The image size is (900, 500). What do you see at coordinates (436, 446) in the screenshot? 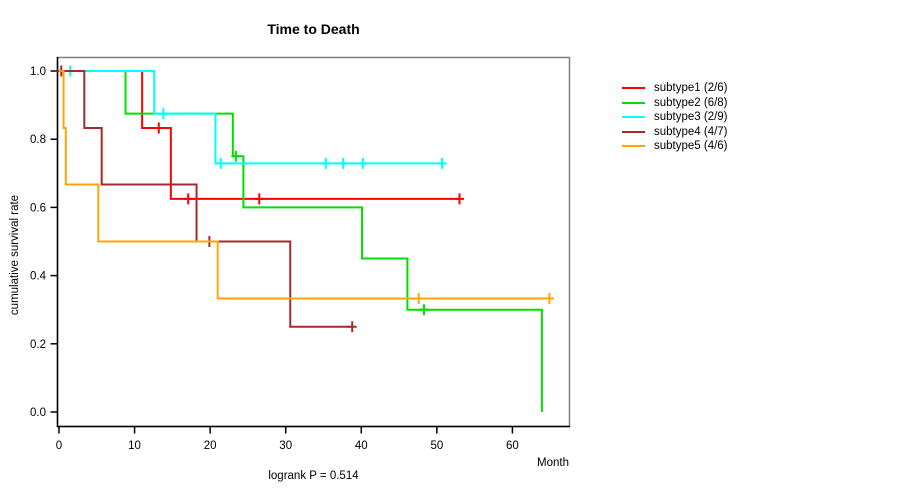
I see `x-tick-label: 50` at bounding box center [436, 446].